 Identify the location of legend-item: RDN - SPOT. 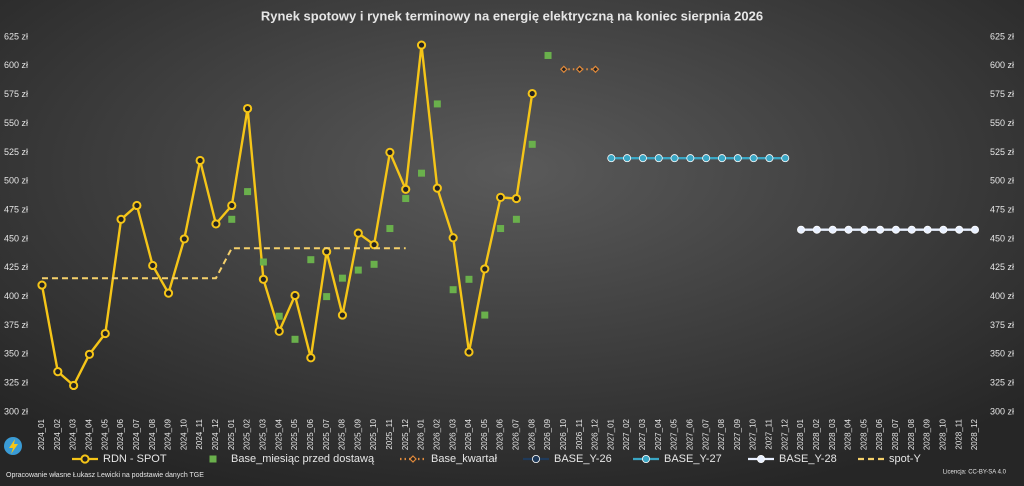
(119, 459).